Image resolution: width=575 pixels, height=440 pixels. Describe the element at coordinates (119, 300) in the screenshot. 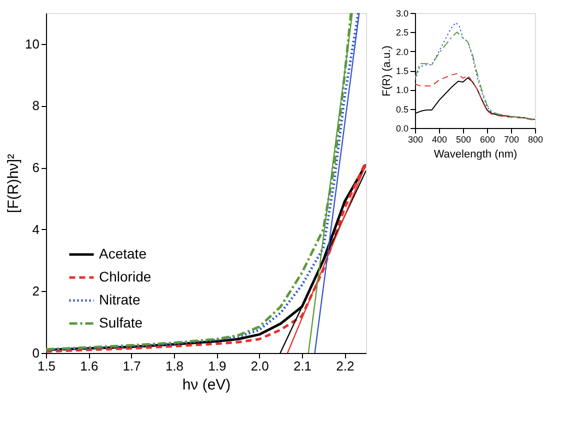

I see `legend-label: Nitrate` at that location.